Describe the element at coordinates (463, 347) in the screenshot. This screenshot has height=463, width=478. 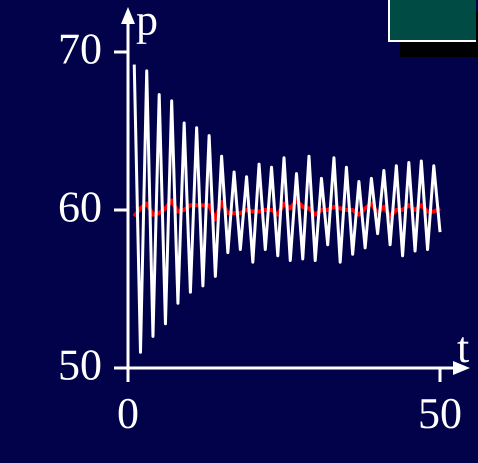
I see `x-axis-title: t` at that location.